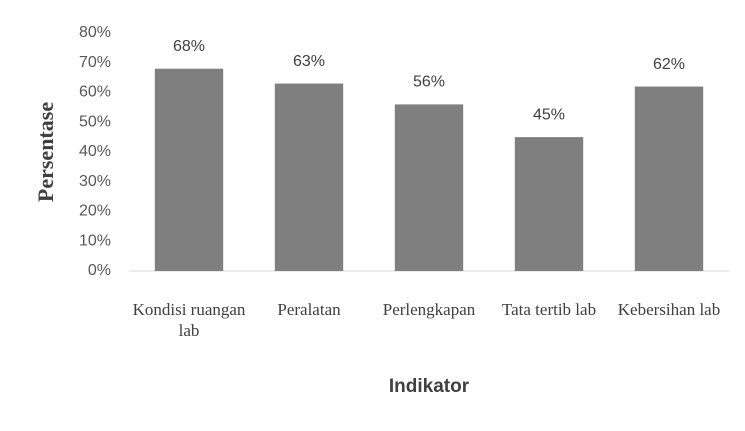 This screenshot has height=431, width=745. Describe the element at coordinates (189, 46) in the screenshot. I see `value-label: 68%` at that location.